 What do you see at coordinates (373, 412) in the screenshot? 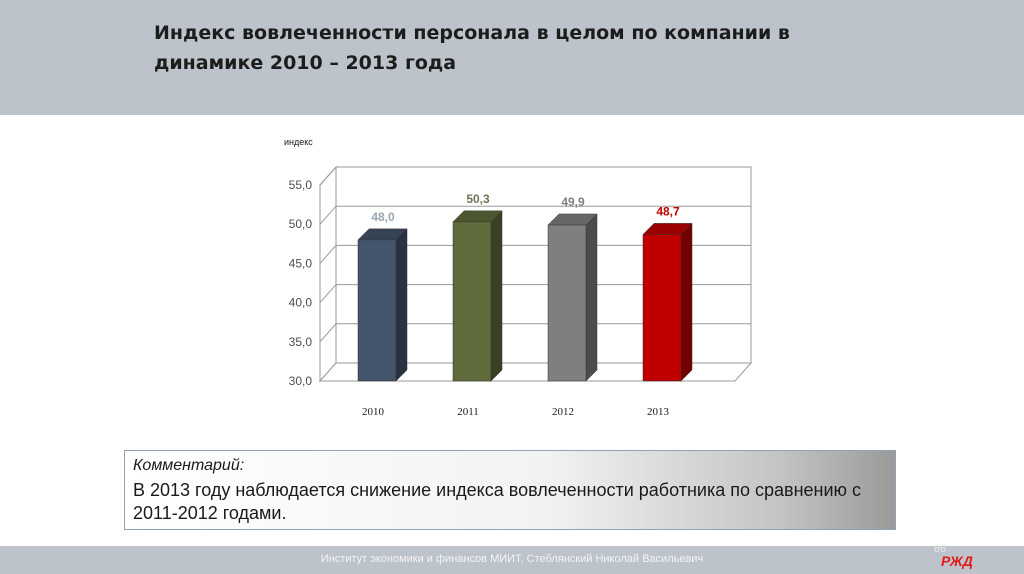
I see `x-tick-label: 2010` at bounding box center [373, 412].